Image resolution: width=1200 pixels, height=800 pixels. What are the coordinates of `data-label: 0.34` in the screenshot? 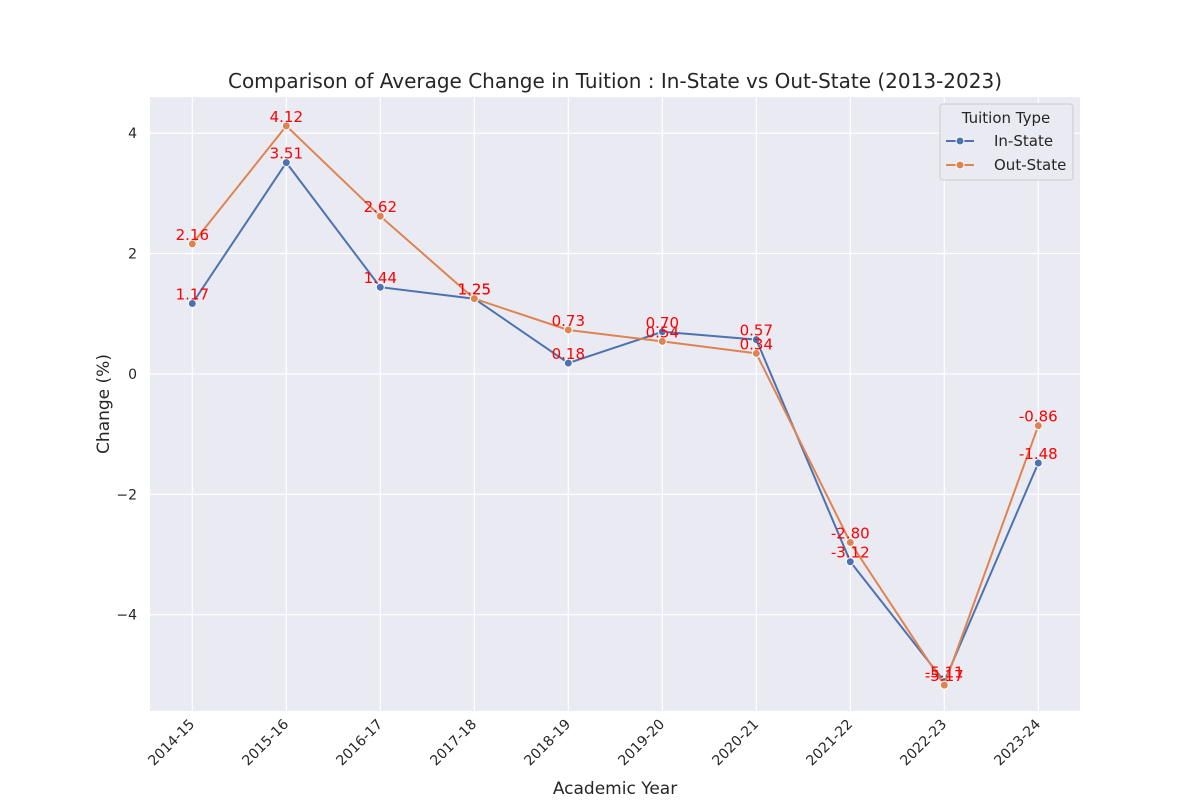 It's located at (756, 344).